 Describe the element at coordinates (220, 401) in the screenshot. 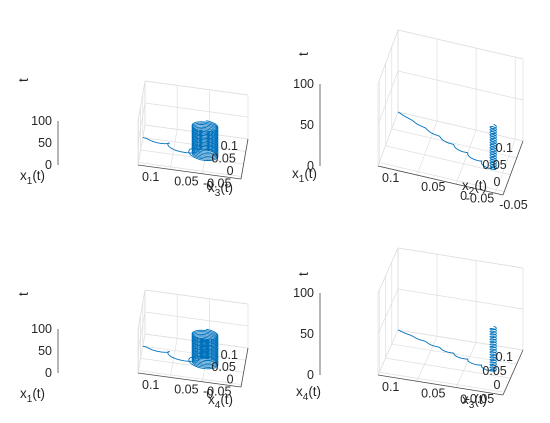

I see `axis-label-b: x4(t)` at that location.